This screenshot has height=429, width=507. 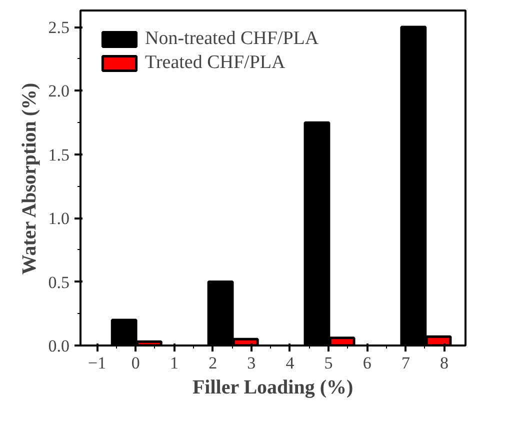 I want to click on x-tick-label: 8, so click(x=444, y=363).